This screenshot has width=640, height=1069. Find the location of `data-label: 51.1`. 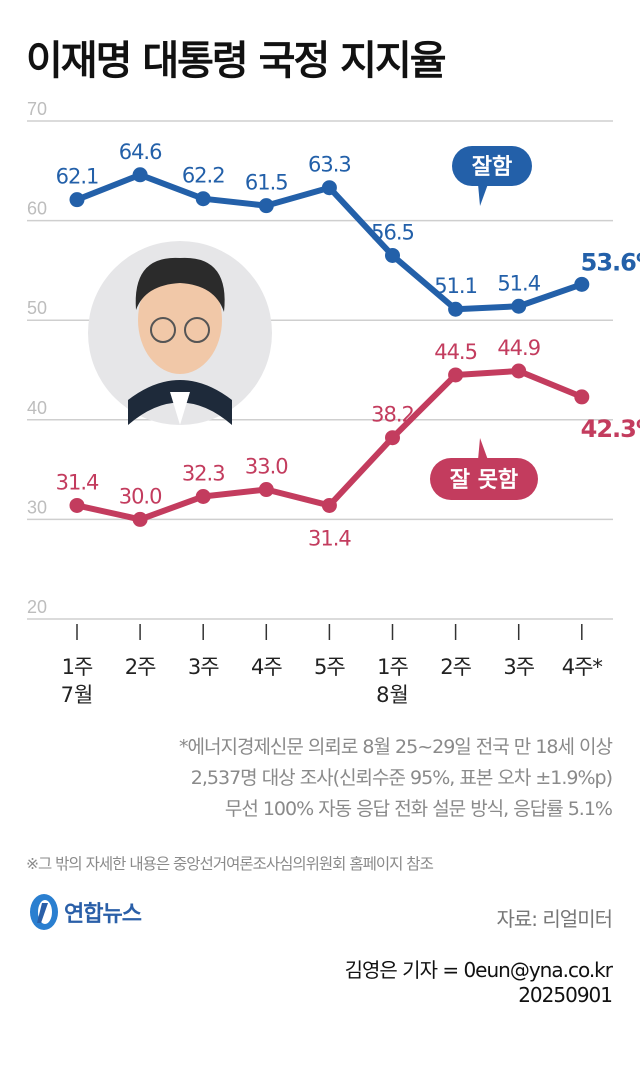

data-label: 51.1 is located at coordinates (455, 286).